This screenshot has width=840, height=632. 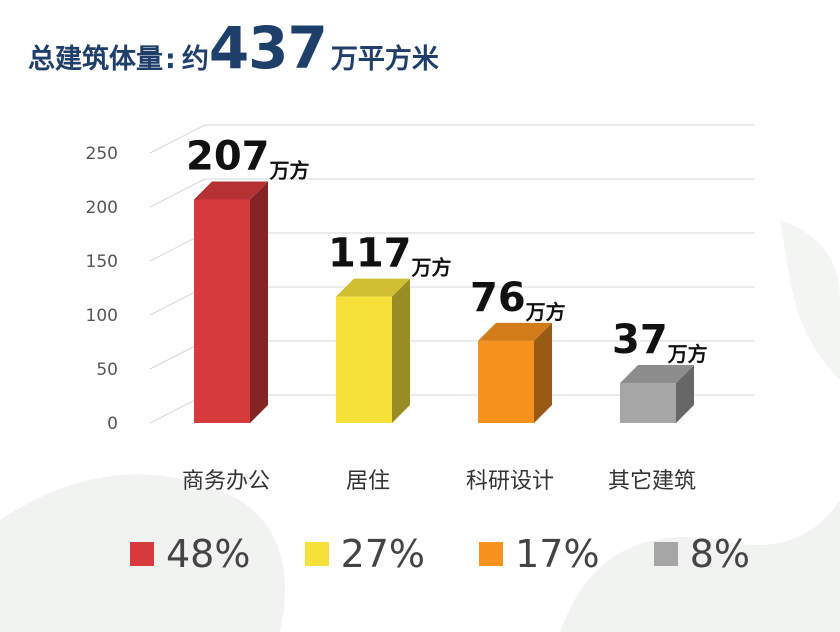 What do you see at coordinates (498, 298) in the screenshot?
I see `value-number: 76` at bounding box center [498, 298].